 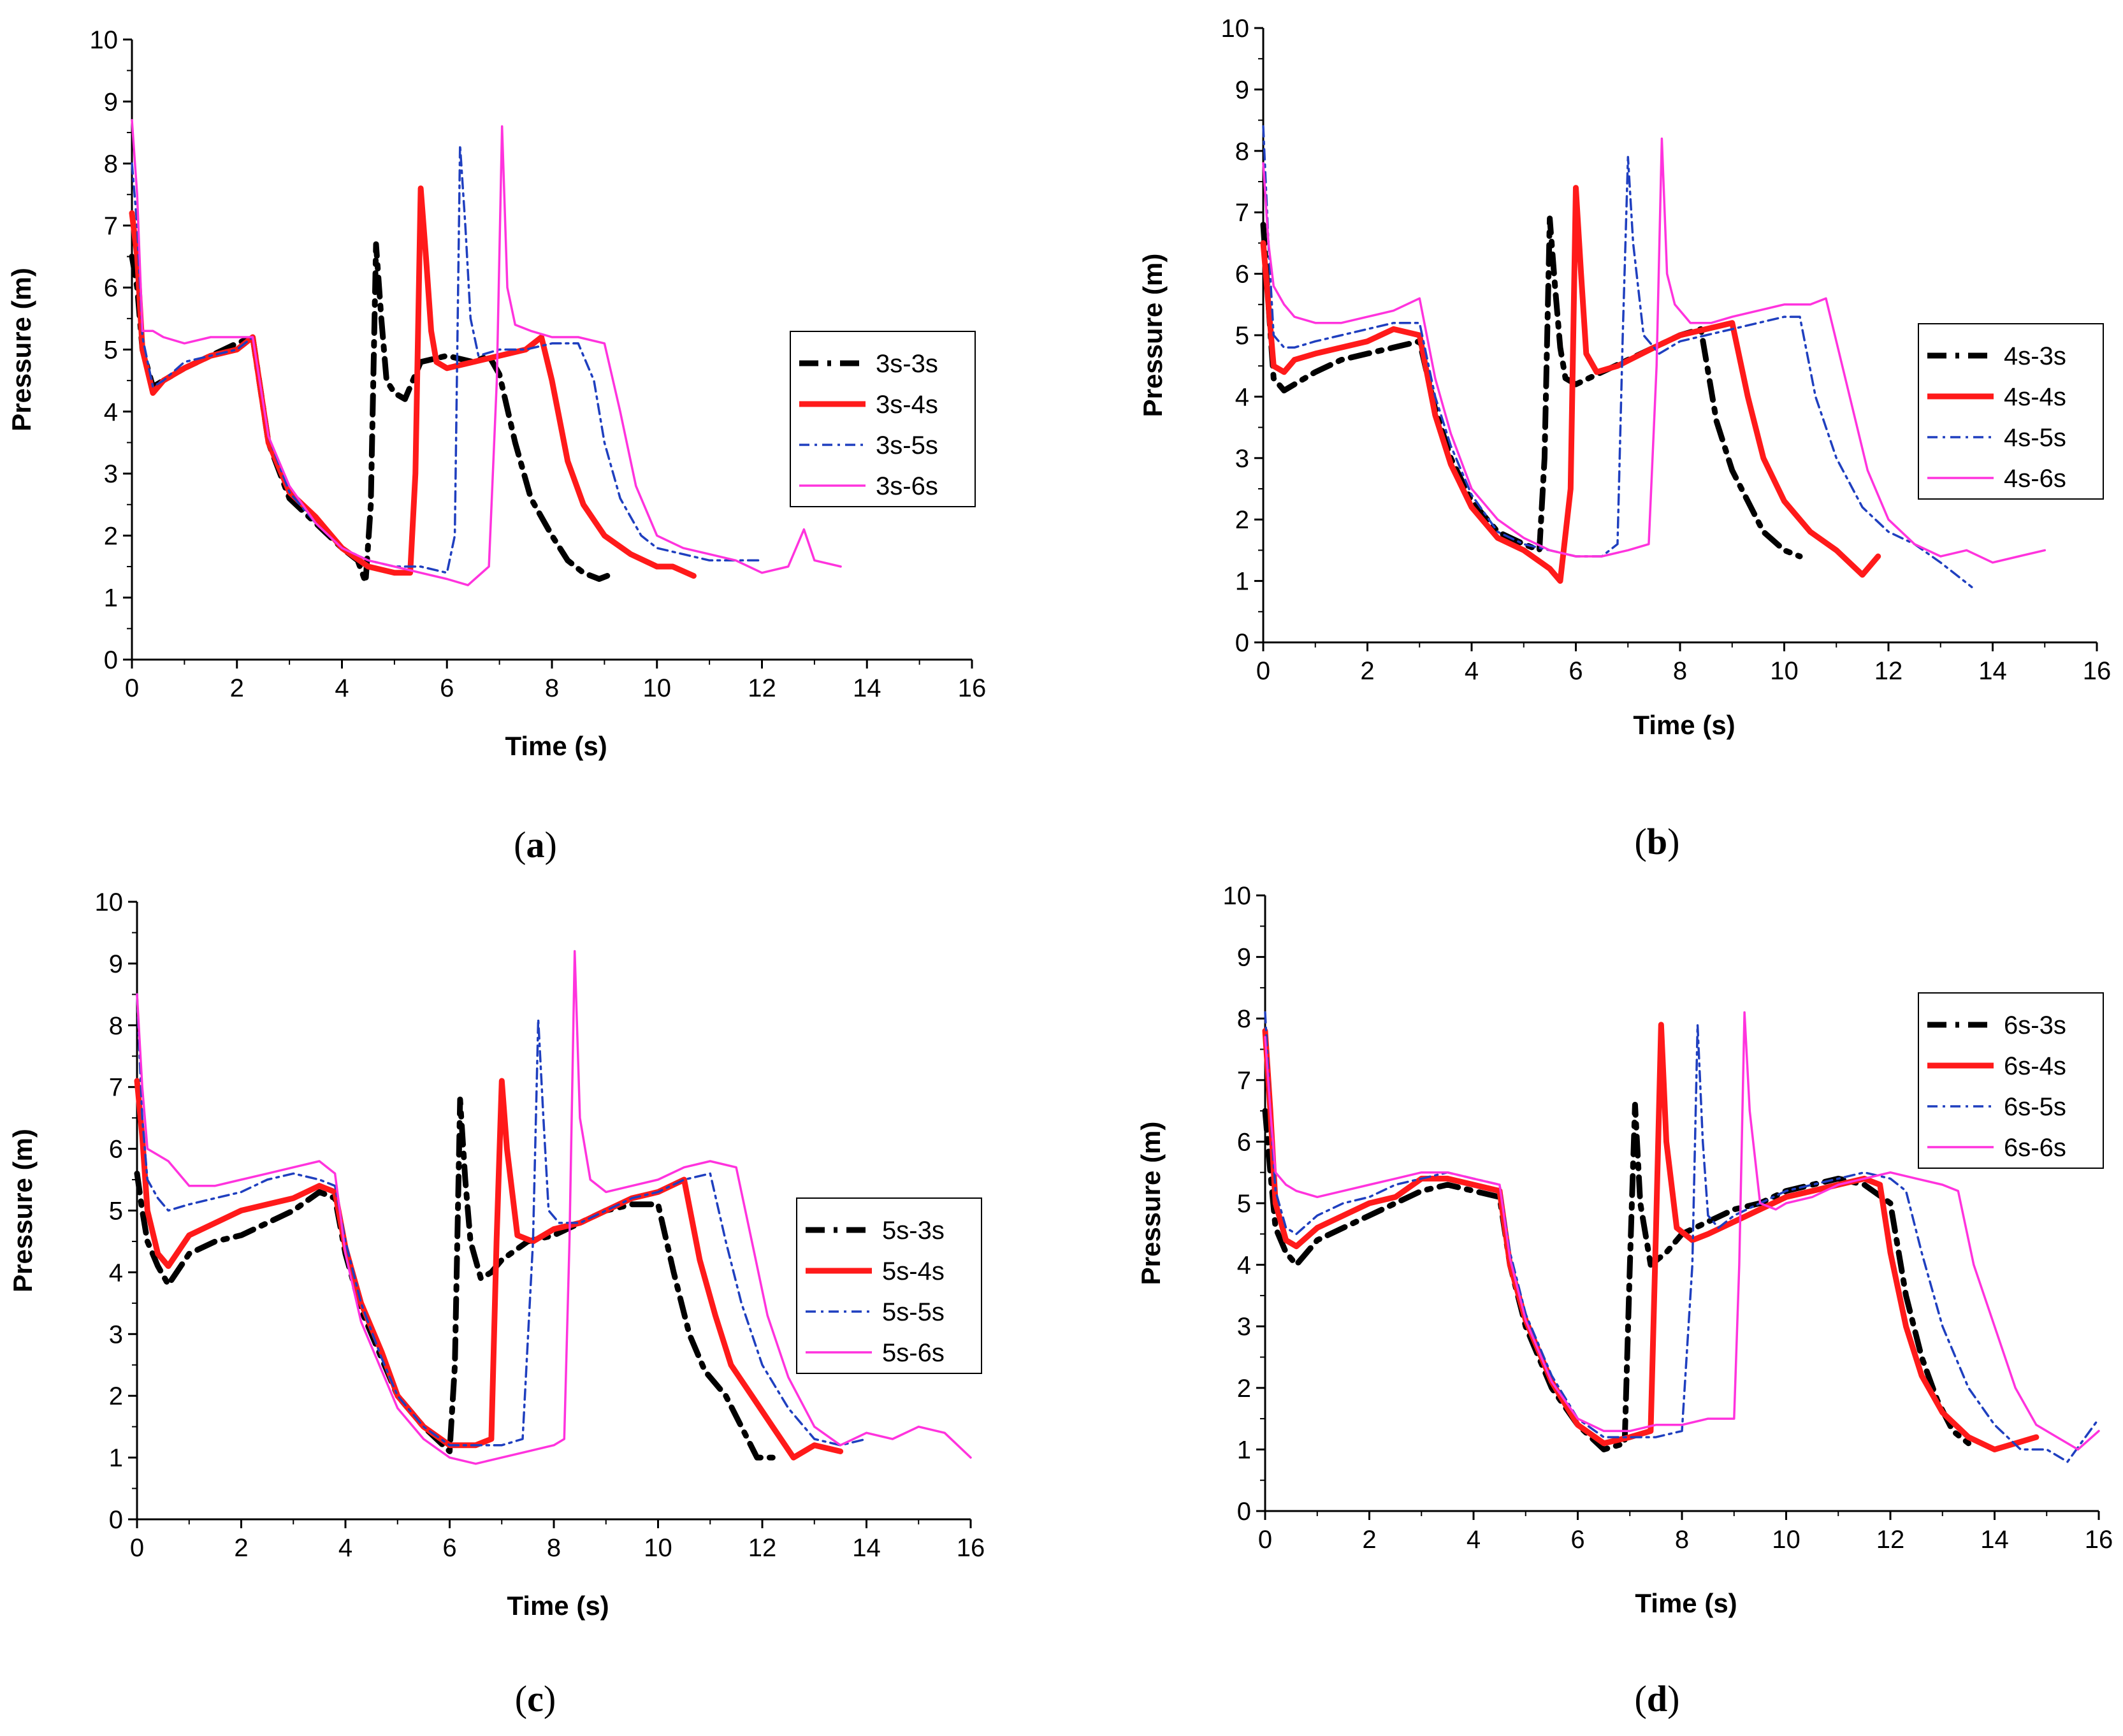 What do you see at coordinates (2035, 356) in the screenshot?
I see `legend-label-4s-3s: 4s-3s` at bounding box center [2035, 356].